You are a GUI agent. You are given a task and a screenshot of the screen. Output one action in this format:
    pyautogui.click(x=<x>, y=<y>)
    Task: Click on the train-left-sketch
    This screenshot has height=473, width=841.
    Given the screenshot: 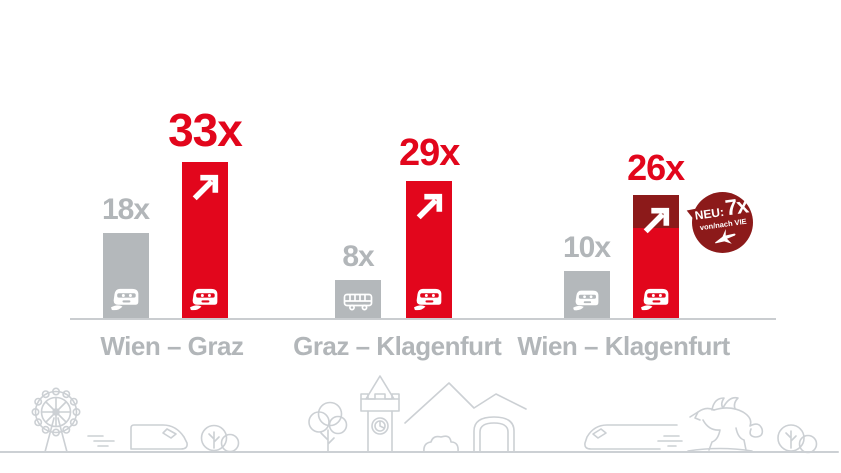 What is the action you would take?
    pyautogui.click(x=633, y=437)
    